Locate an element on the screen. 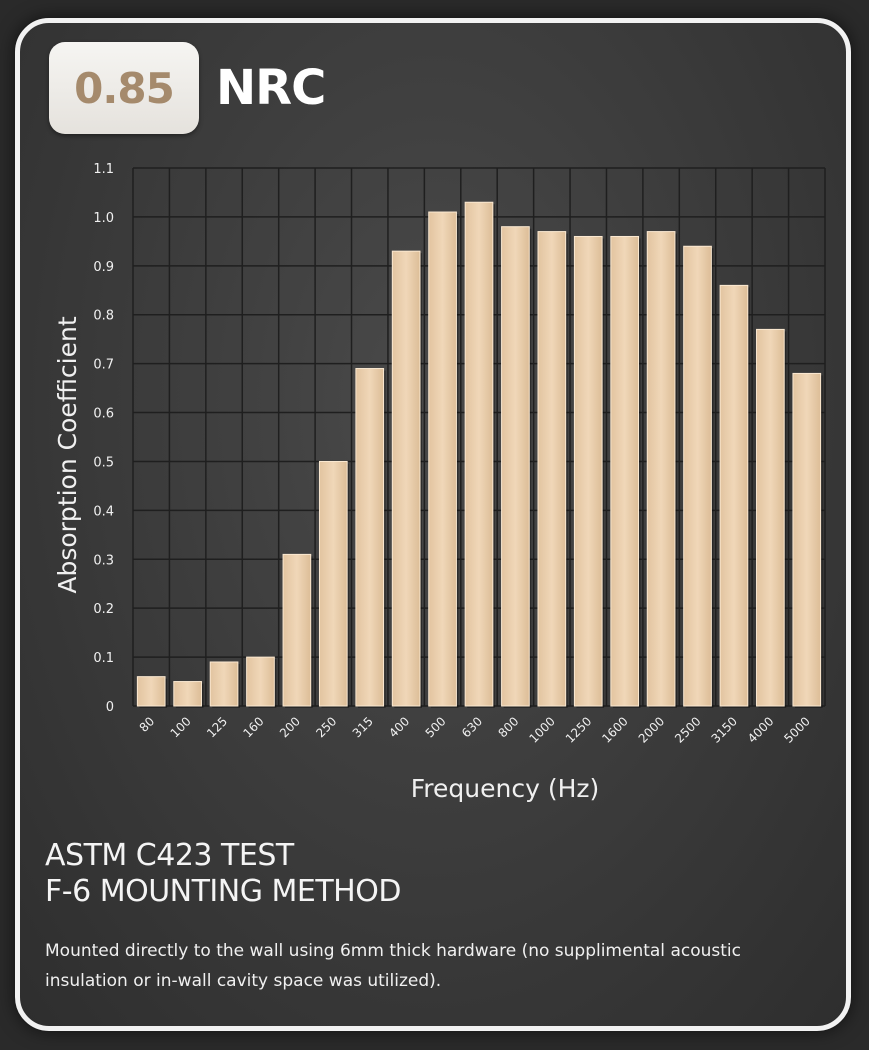 This screenshot has width=869, height=1050. x-tick-label: 1000 is located at coordinates (541, 729).